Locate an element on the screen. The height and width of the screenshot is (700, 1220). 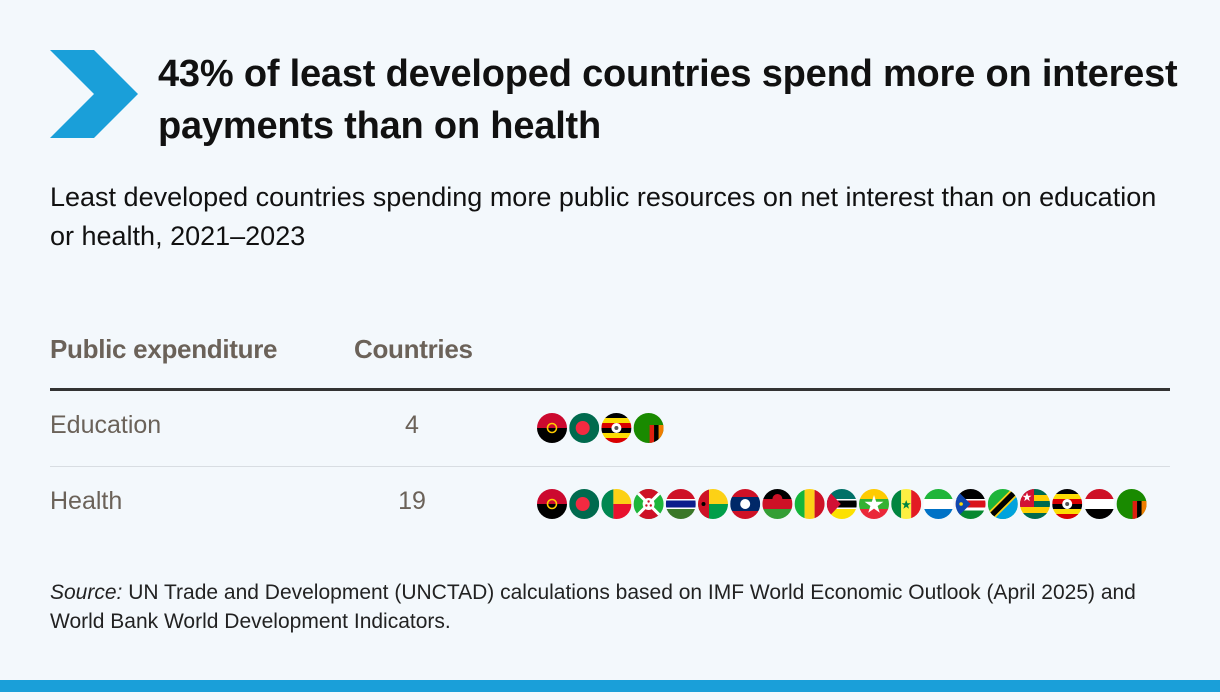
flag-burundi-icon is located at coordinates (648, 504).